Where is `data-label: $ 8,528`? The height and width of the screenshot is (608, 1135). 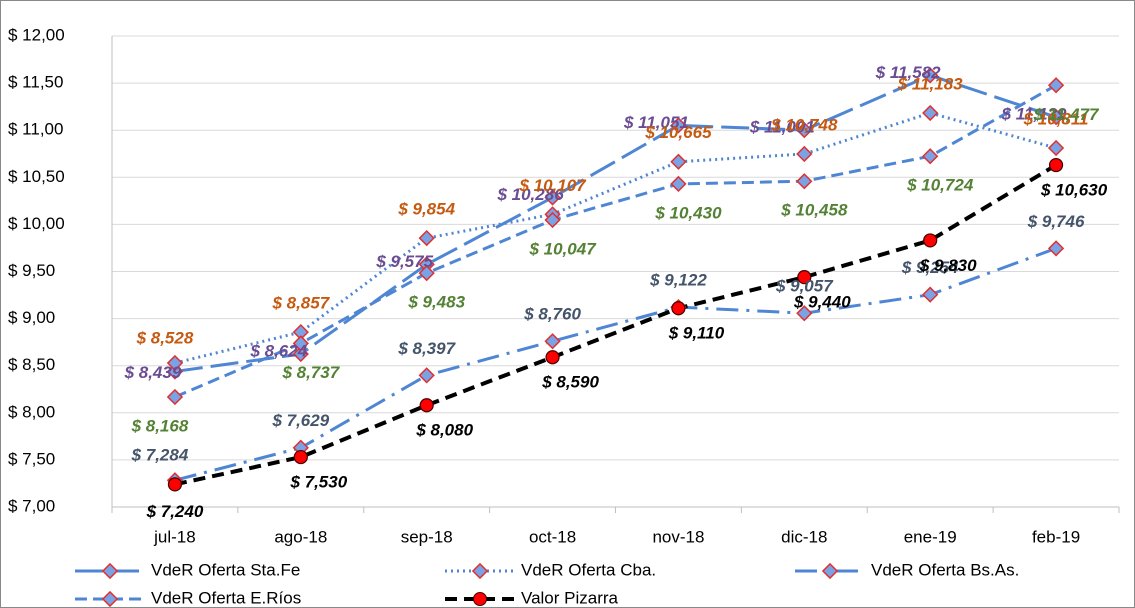 data-label: $ 8,528 is located at coordinates (165, 338).